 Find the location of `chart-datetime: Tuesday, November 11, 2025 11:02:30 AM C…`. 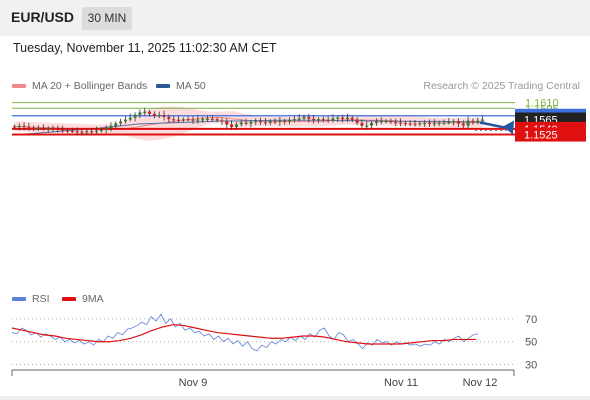

chart-datetime: Tuesday, November 11, 2025 11:02:30 AM C… is located at coordinates (145, 48).